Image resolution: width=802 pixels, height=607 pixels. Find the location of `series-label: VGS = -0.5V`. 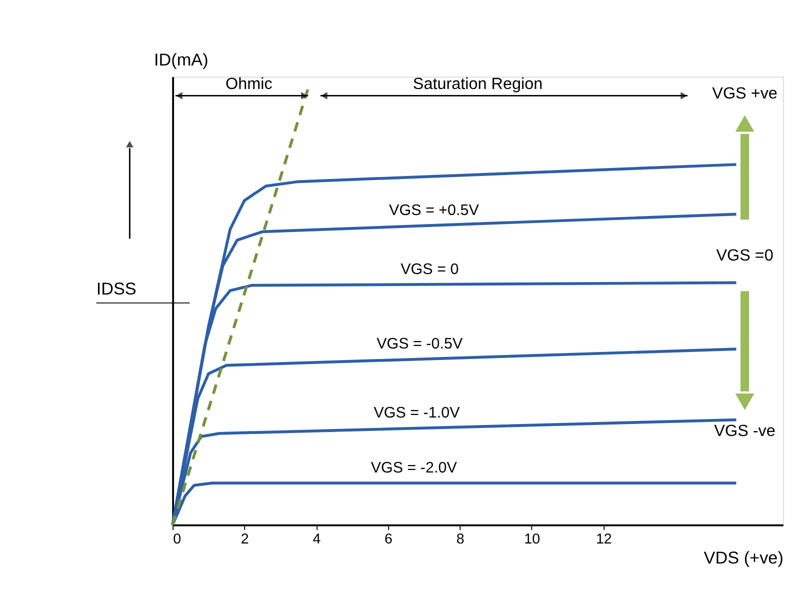

series-label: VGS = -0.5V is located at coordinates (420, 344).